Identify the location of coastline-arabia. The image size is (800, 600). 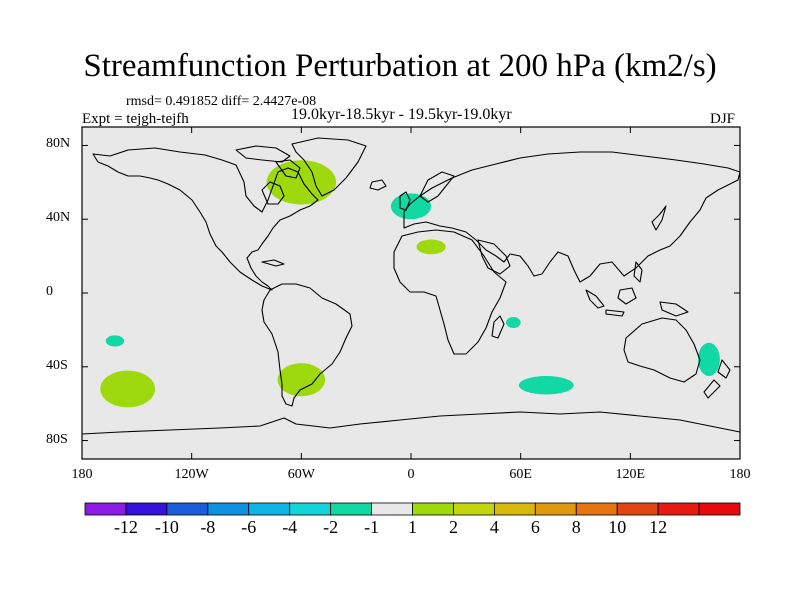
(494, 257).